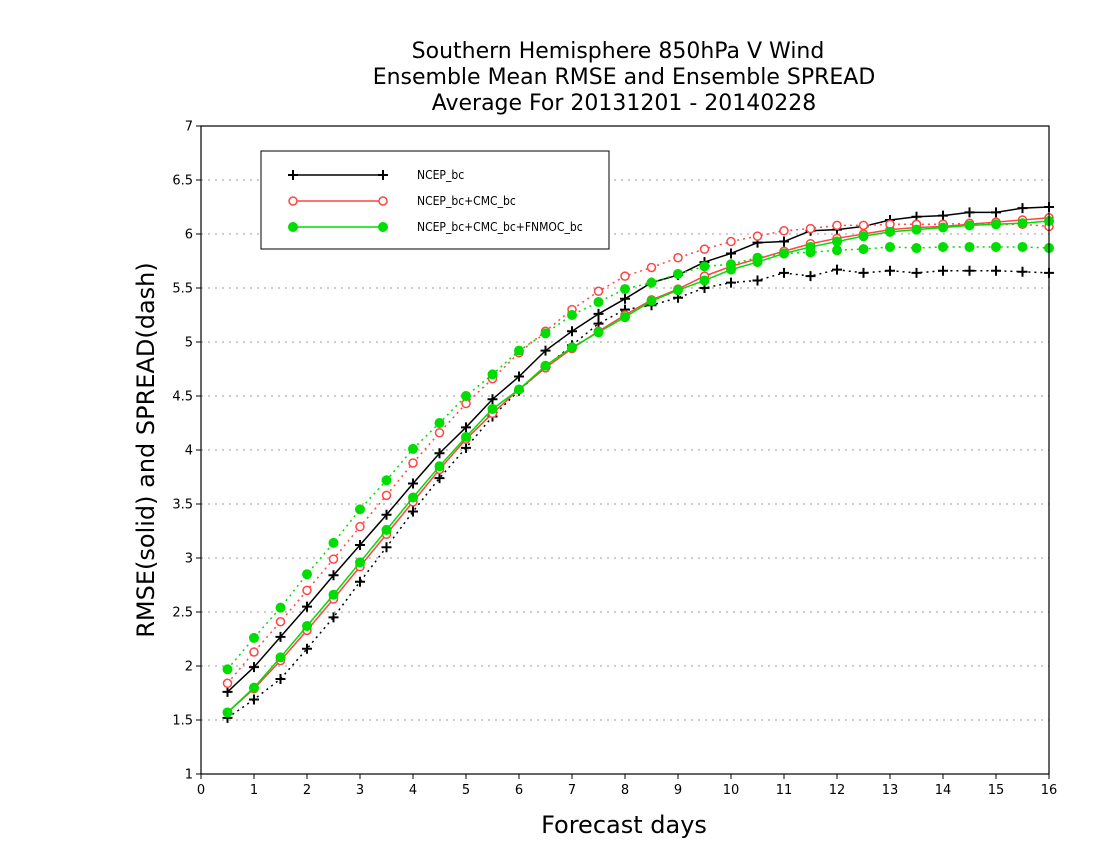 This screenshot has height=850, width=1100. Describe the element at coordinates (413, 790) in the screenshot. I see `x-tick-label: 4` at that location.